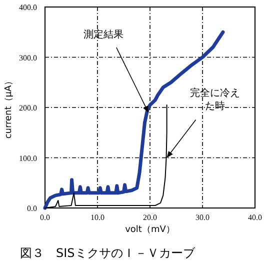 This screenshot has width=265, height=263. What do you see at coordinates (32, 208) in the screenshot?
I see `y-tick-label: 0.0` at bounding box center [32, 208].